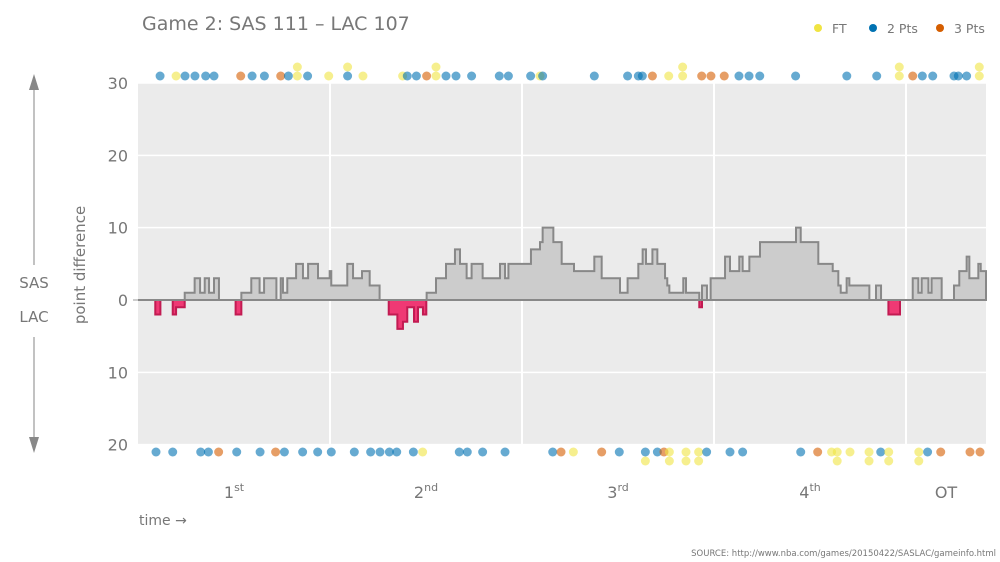  I want to click on y-tick-label: 0, so click(123, 300).